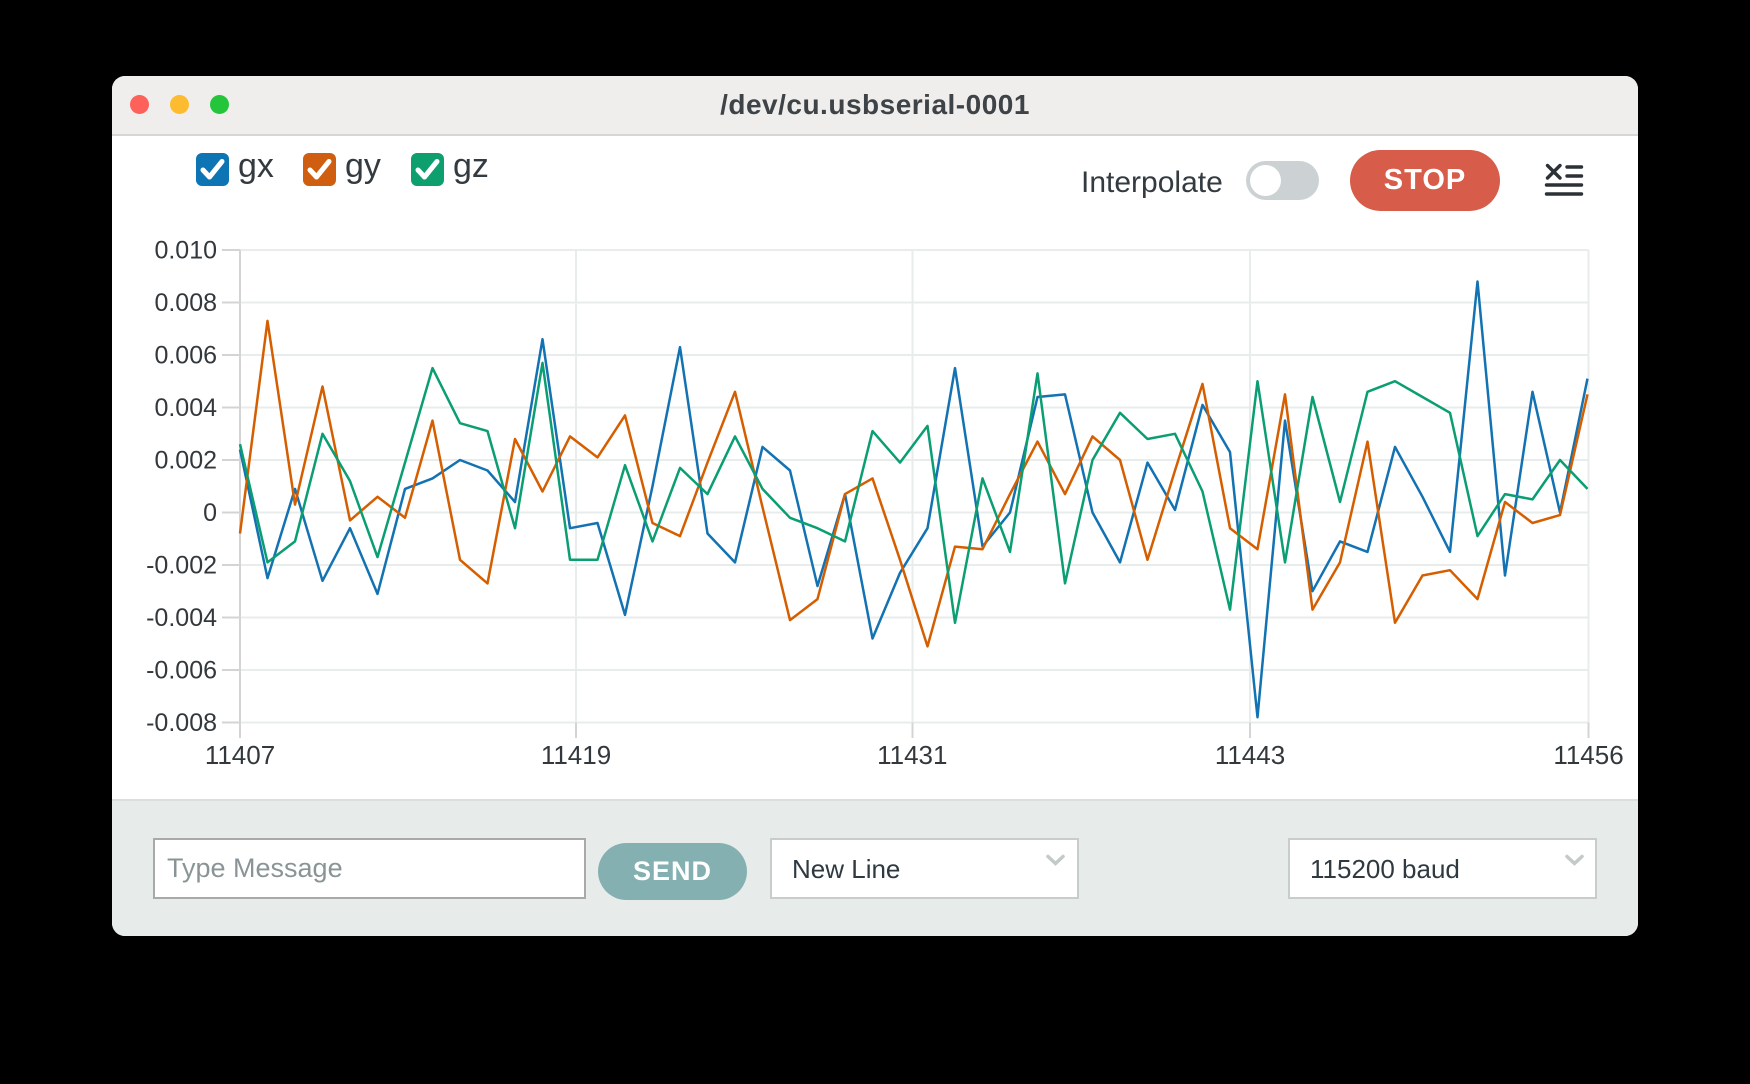 This screenshot has width=1750, height=1084. I want to click on svg-text: 11431, so click(912, 755).